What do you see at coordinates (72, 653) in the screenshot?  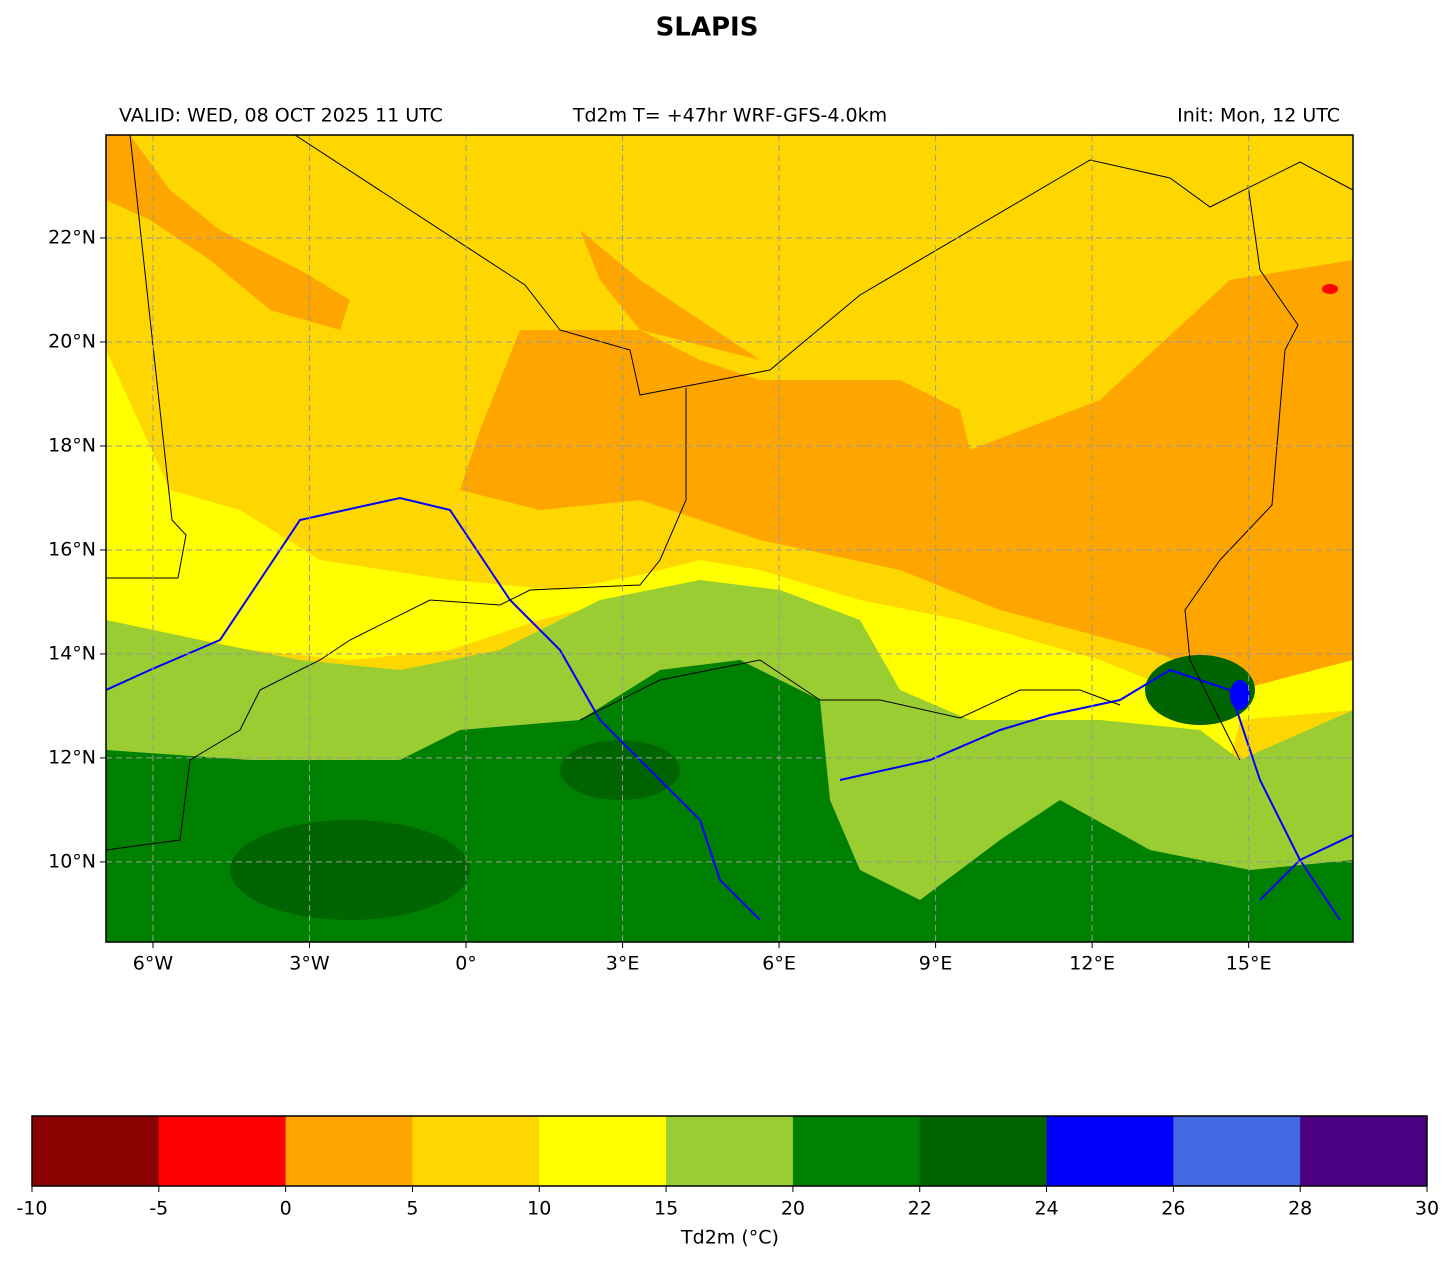 I see `y-tick-label: 14°N` at bounding box center [72, 653].